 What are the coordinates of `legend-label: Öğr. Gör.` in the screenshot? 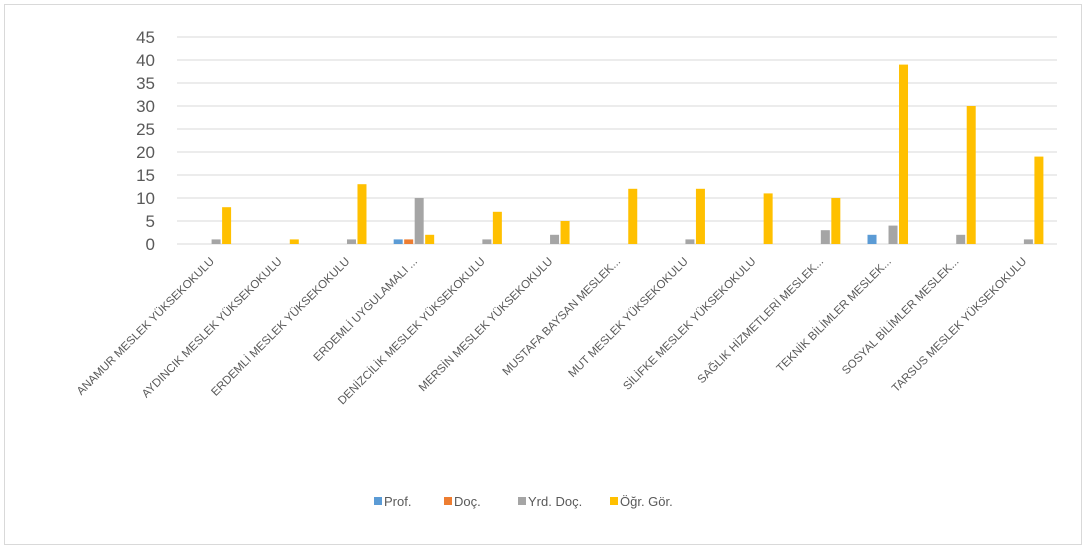 It's located at (646, 501).